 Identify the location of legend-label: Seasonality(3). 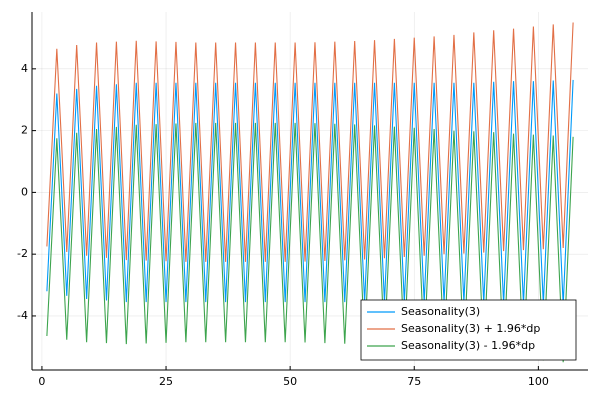
(440, 311).